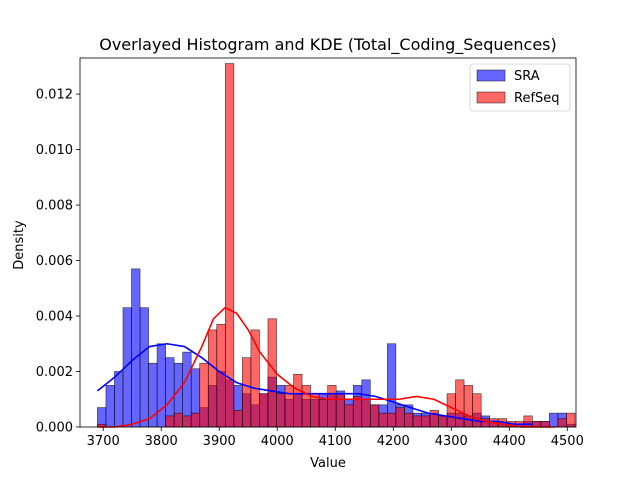  What do you see at coordinates (451, 441) in the screenshot?
I see `x-tick-label-4300: 4300` at bounding box center [451, 441].